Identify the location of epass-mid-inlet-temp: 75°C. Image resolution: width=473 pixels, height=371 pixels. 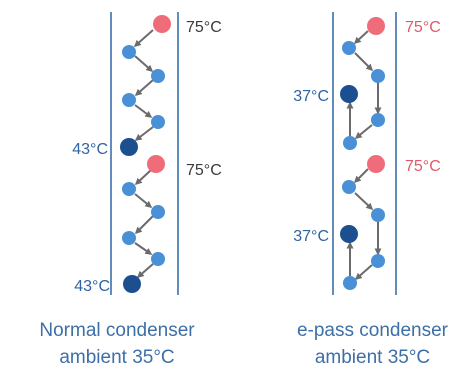
(423, 166).